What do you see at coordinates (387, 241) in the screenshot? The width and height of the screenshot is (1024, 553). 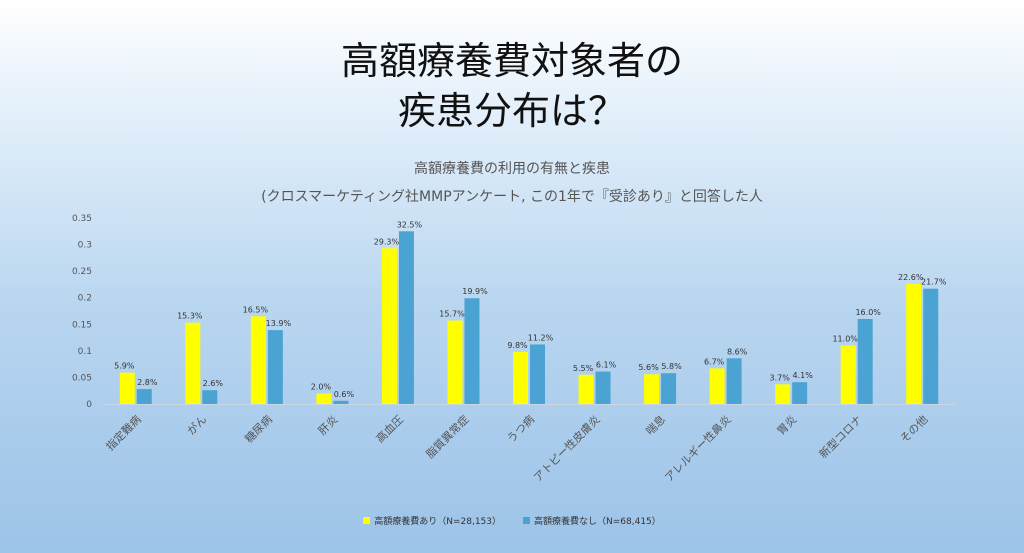 I see `data-label-series-1: 29.3%` at bounding box center [387, 241].